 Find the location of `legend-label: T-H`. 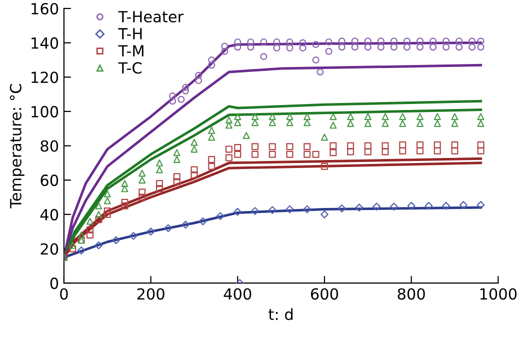

legend-label: T-H is located at coordinates (130, 34).